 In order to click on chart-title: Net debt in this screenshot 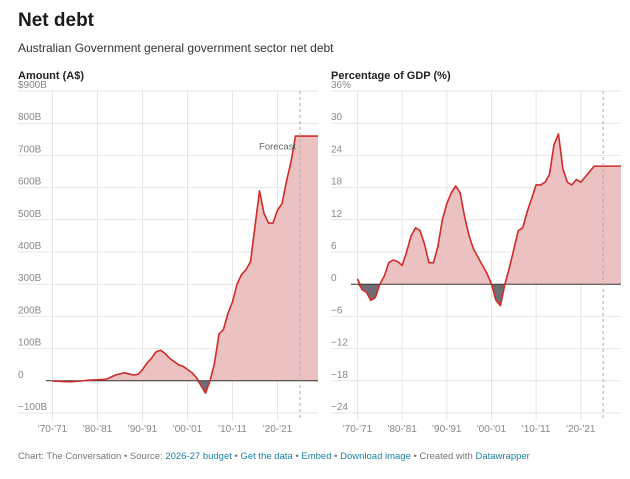, I will do `click(56, 20)`.